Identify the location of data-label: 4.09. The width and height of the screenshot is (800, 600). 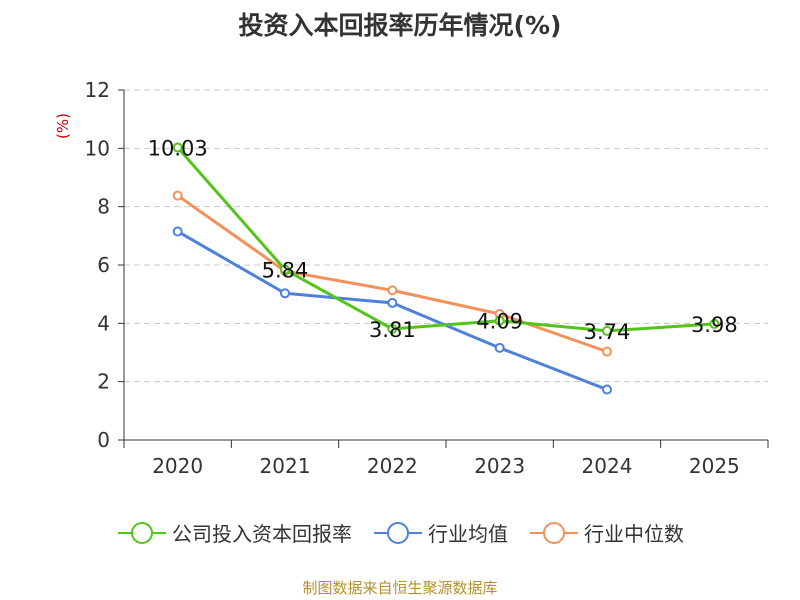
(499, 322).